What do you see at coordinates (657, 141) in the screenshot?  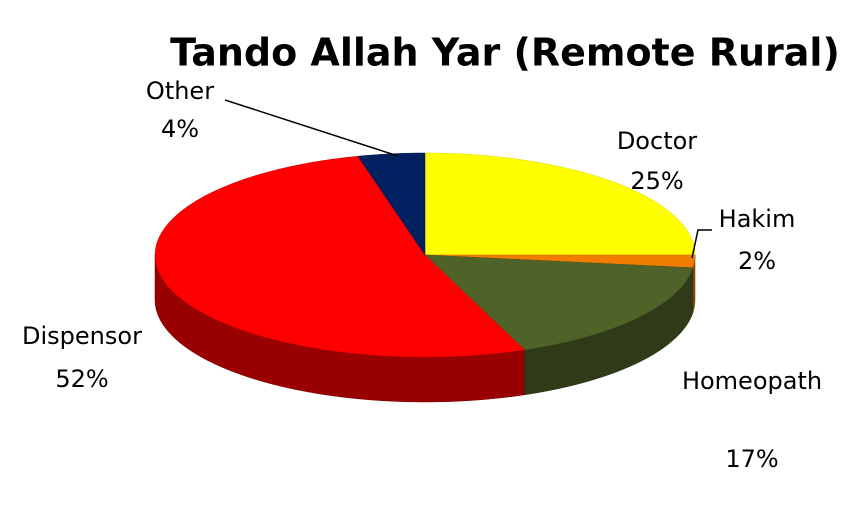 I see `slice-label: Doctor` at bounding box center [657, 141].